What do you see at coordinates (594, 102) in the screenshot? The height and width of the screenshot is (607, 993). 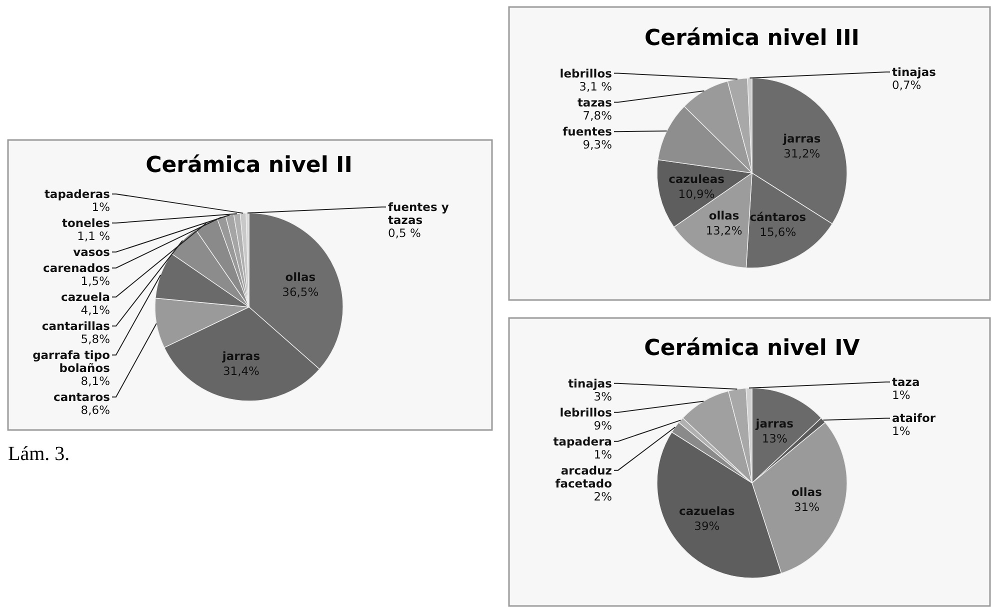 I see `slice-label: tazas` at bounding box center [594, 102].